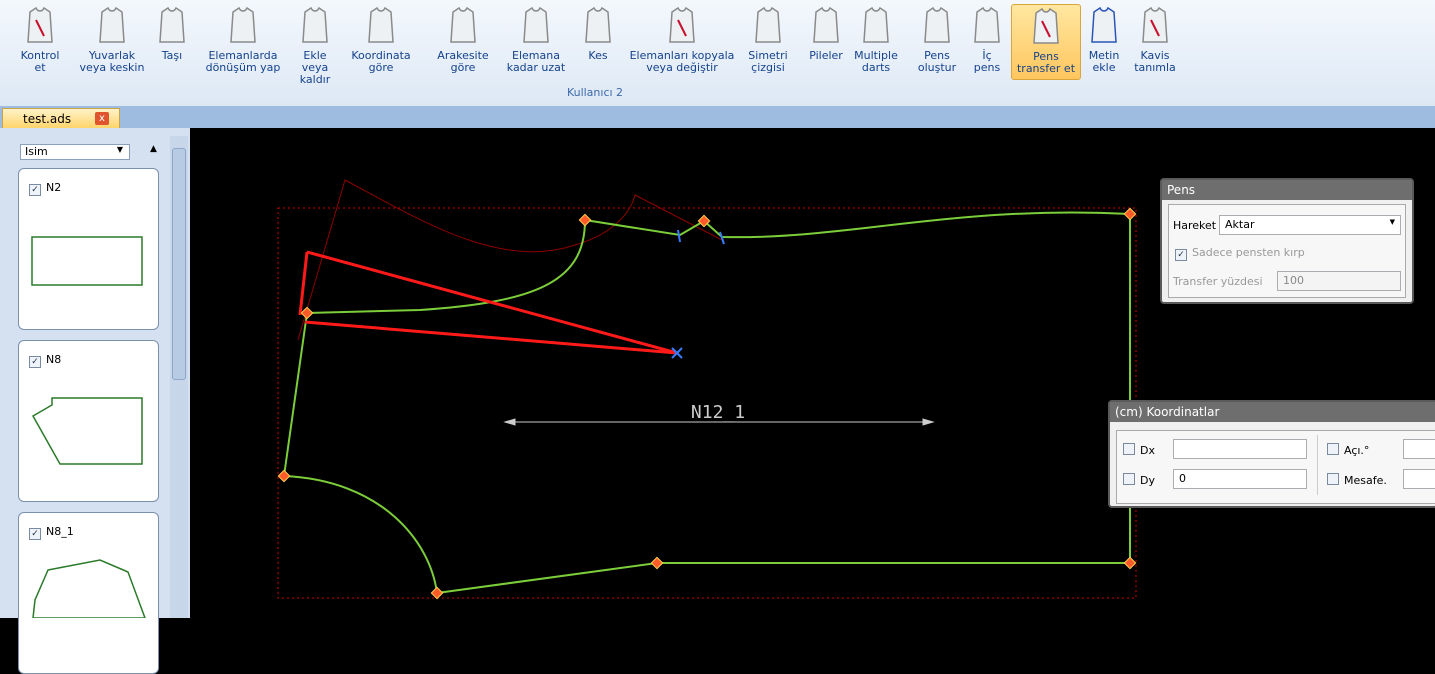 The image size is (1435, 674). What do you see at coordinates (682, 55) in the screenshot?
I see `button-label: Elemanları kopyala` at bounding box center [682, 55].